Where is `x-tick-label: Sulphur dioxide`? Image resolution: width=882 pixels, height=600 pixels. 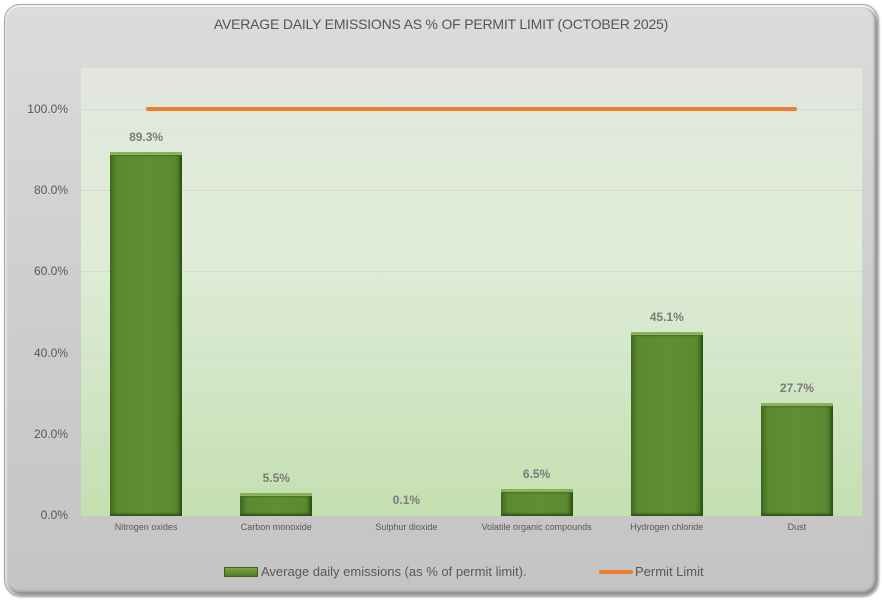 x-tick-label: Sulphur dioxide is located at coordinates (406, 527).